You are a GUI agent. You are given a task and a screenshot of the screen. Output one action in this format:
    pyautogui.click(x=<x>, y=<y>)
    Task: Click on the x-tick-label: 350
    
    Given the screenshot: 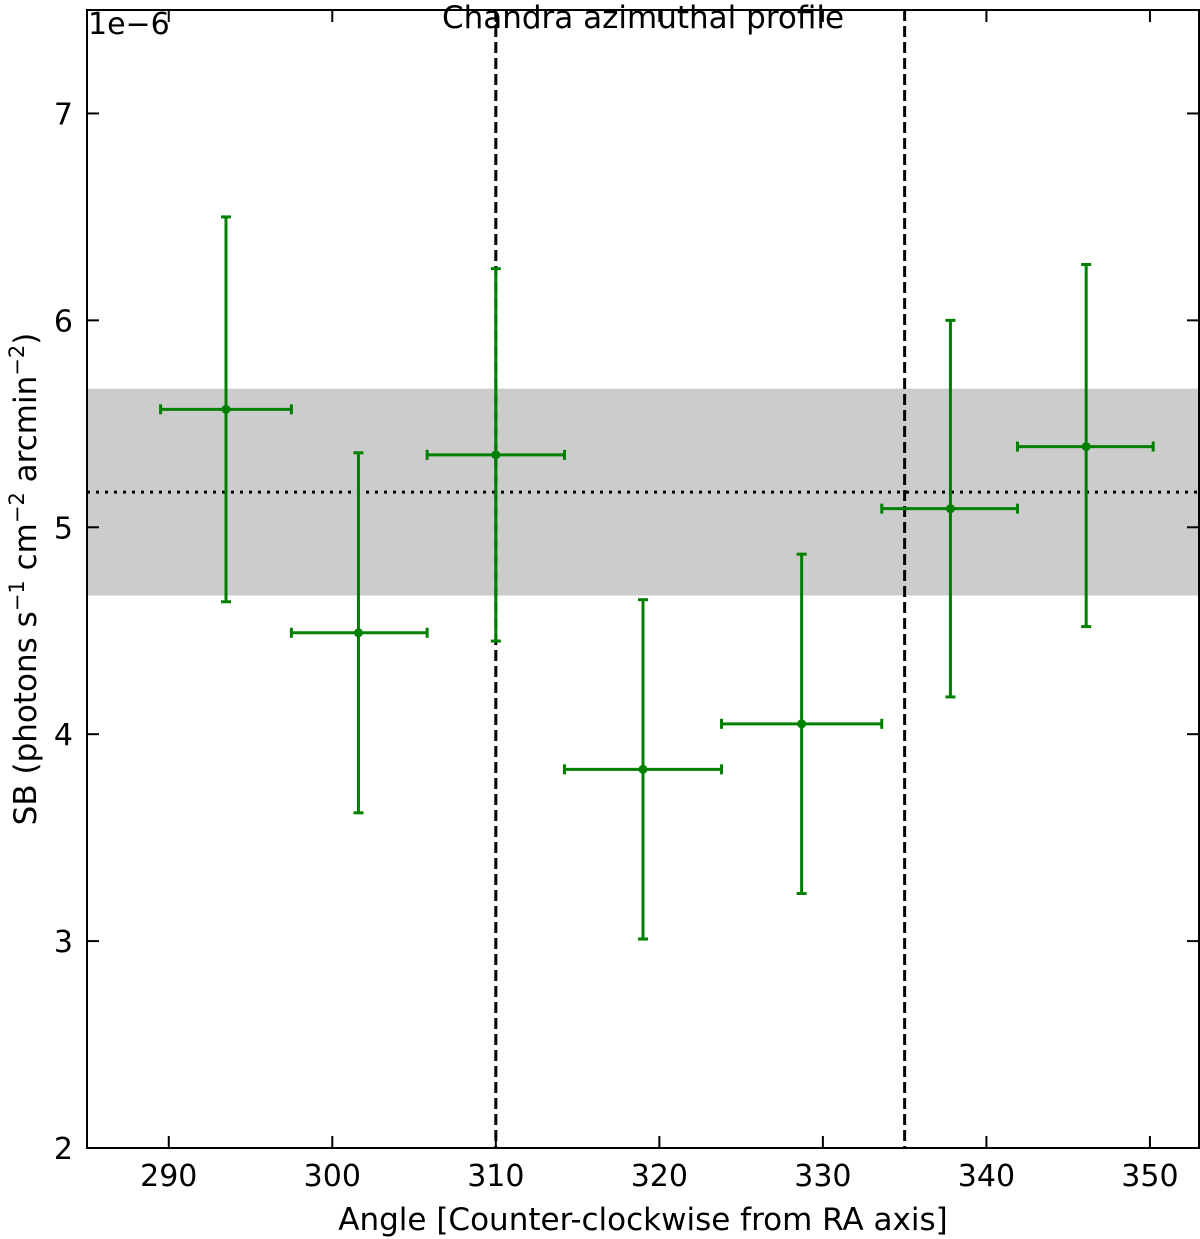 What is the action you would take?
    pyautogui.click(x=1149, y=1176)
    